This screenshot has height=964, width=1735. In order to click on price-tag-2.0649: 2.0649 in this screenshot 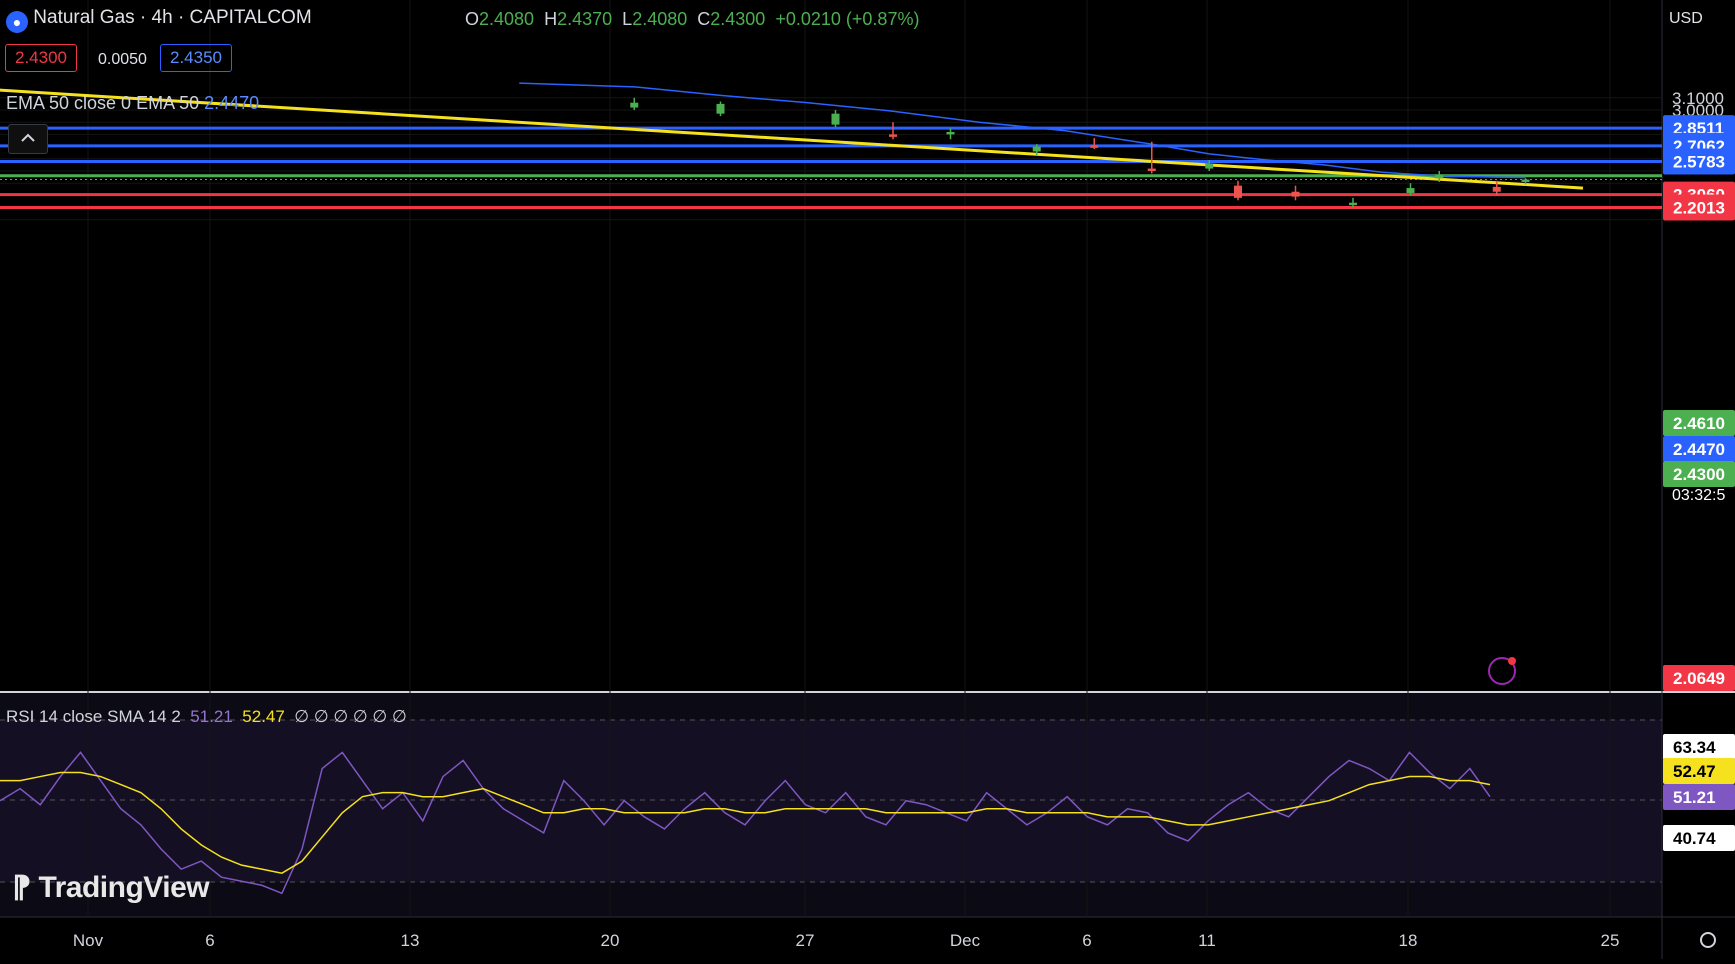, I will do `click(1699, 678)`.